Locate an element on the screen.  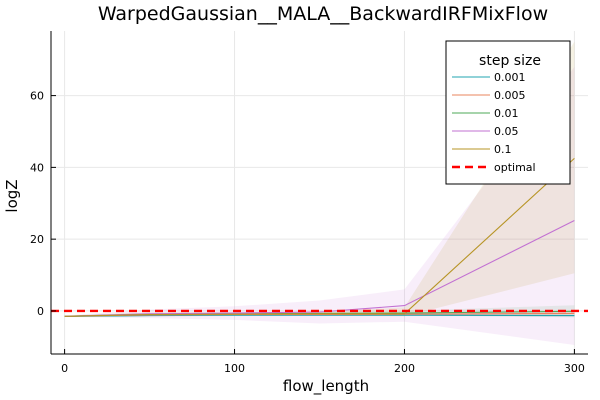
y-tick-label: 20 is located at coordinates (37, 239).